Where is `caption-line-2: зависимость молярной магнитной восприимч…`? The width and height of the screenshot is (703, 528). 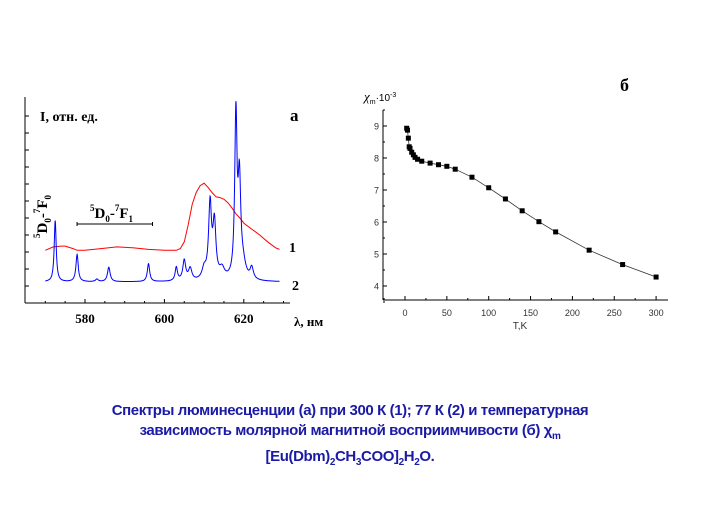 caption-line-2: зависимость молярной магнитной восприимч… is located at coordinates (350, 432).